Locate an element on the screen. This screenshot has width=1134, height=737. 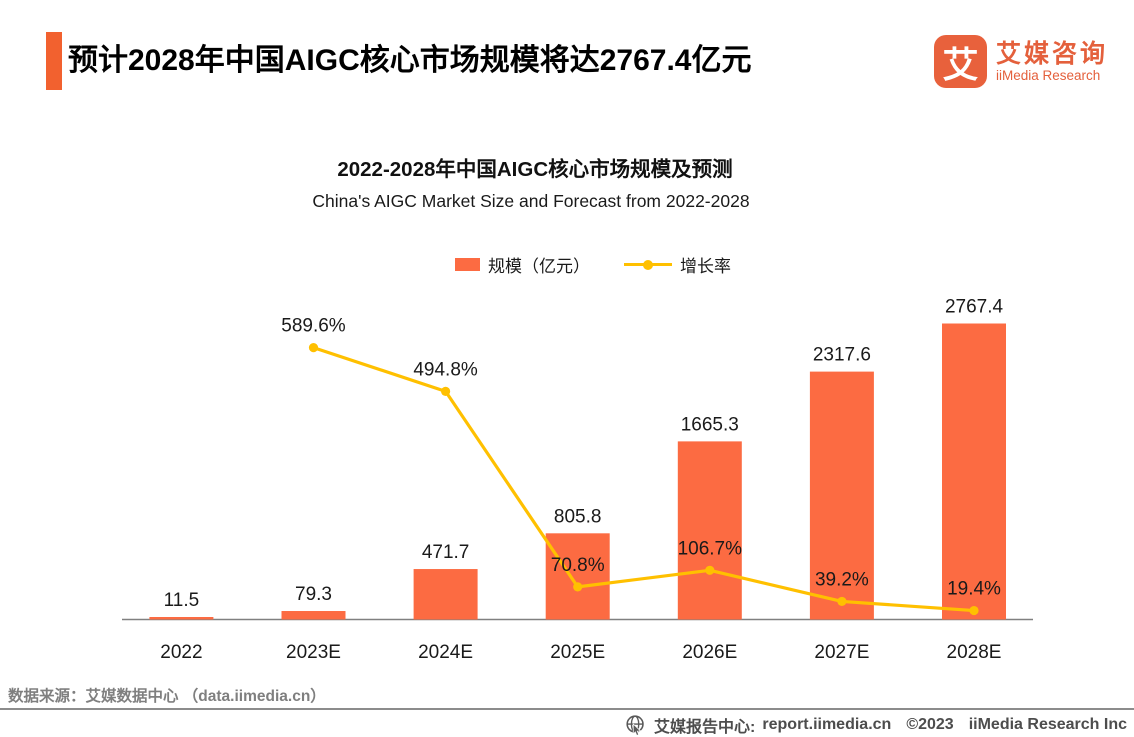
footer-divider is located at coordinates (567, 709).